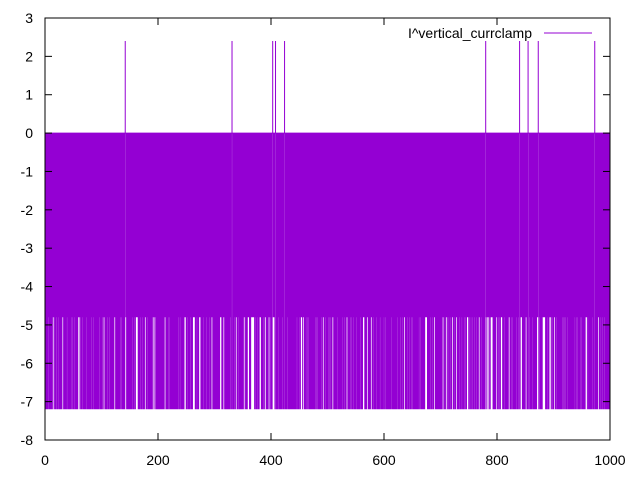  What do you see at coordinates (27, 248) in the screenshot?
I see `y-tick-label: -3` at bounding box center [27, 248].